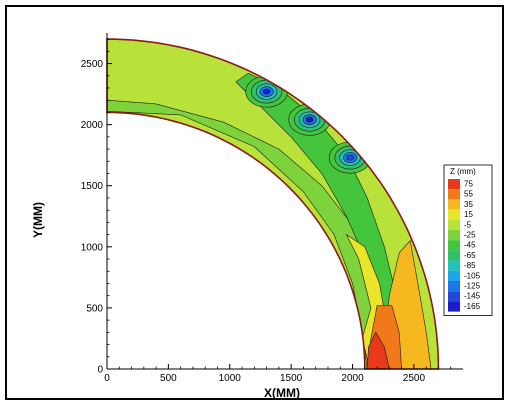 The image size is (511, 407). What do you see at coordinates (468, 214) in the screenshot?
I see `legend-label: 15` at bounding box center [468, 214].